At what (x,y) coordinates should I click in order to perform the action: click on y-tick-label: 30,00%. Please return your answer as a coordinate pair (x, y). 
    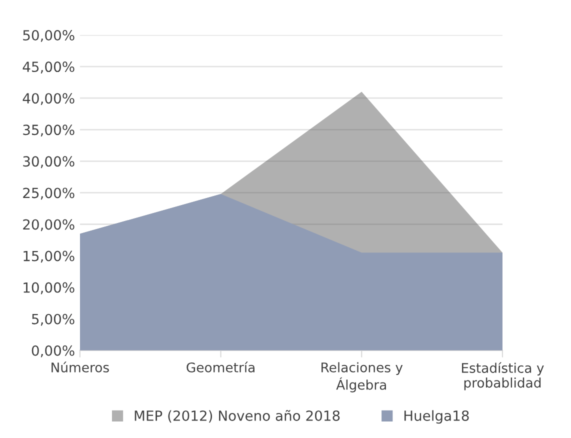
    Looking at the image, I should click on (48, 162).